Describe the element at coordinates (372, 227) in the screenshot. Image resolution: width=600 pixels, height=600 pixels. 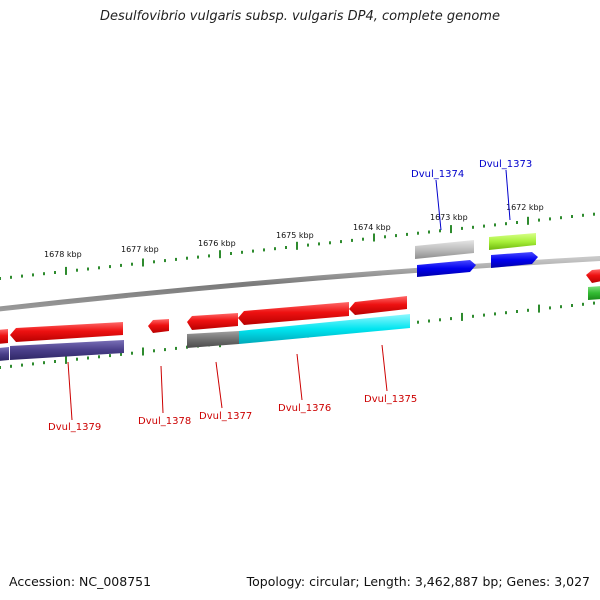
I see `tick-label-1674: 1674 kbp` at that location.